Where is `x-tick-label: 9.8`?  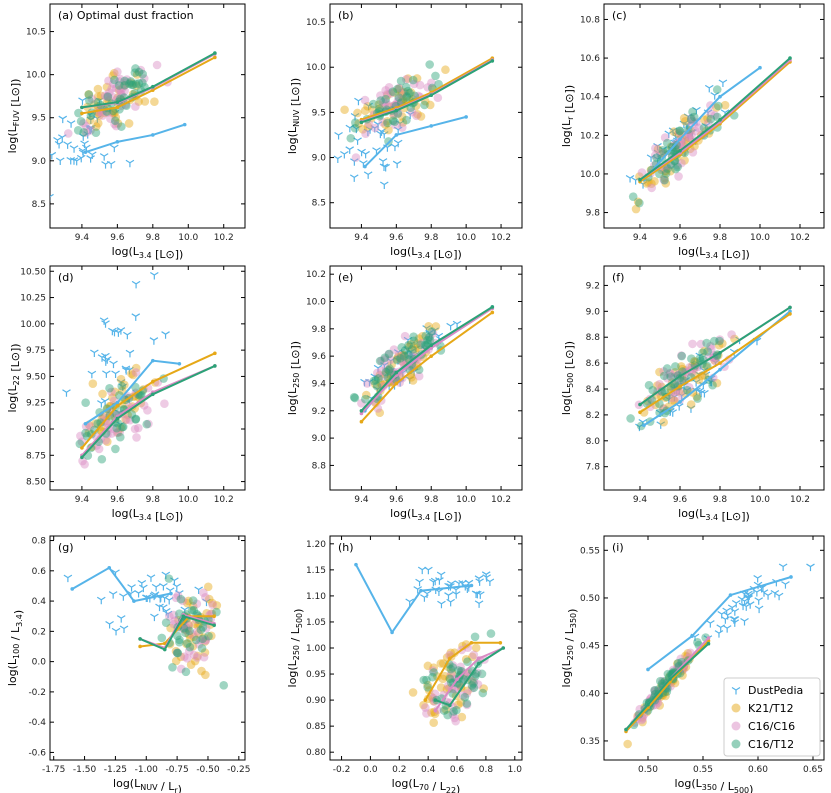 x-tick-label: 9.8 is located at coordinates (431, 500).